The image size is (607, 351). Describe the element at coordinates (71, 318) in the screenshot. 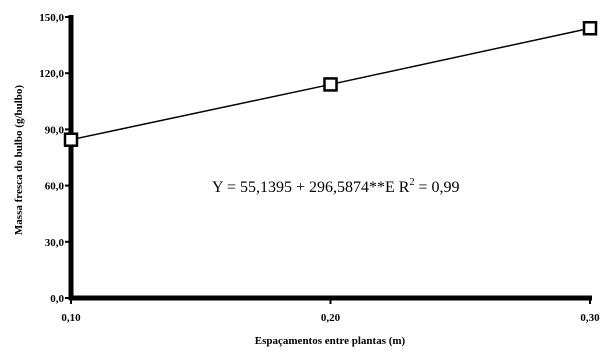

I see `x-tick-label: 0,10` at that location.